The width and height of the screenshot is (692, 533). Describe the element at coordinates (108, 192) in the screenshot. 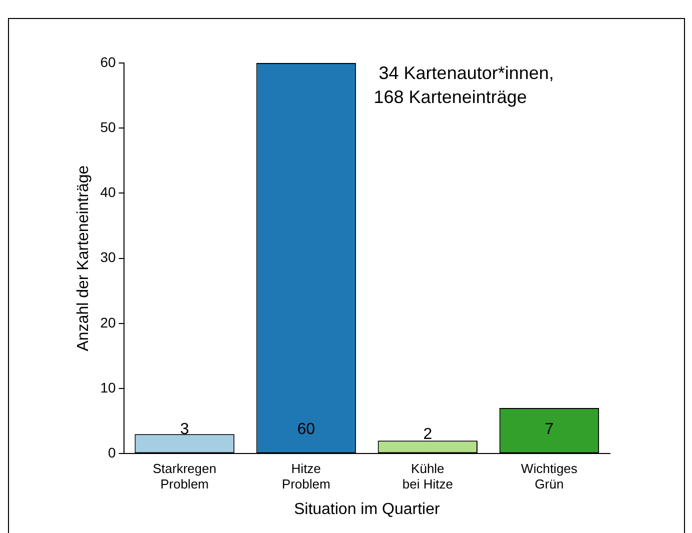

I see `y-tick-label: 40` at that location.